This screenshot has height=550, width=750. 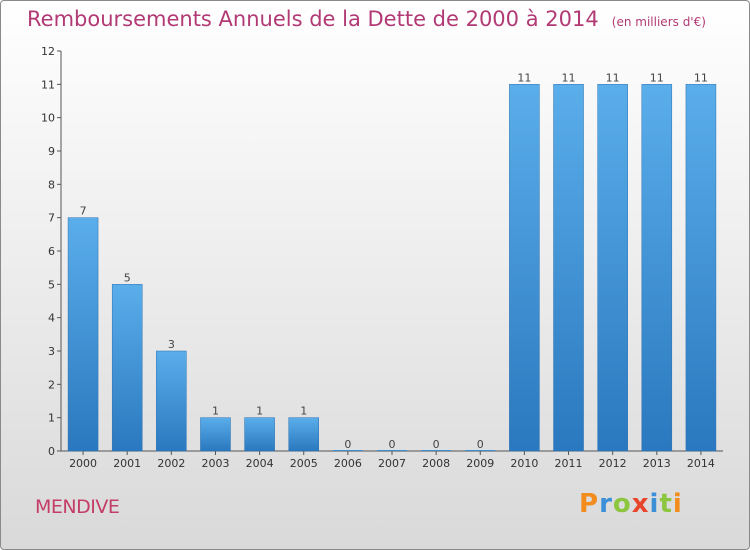 What do you see at coordinates (51, 318) in the screenshot?
I see `y-tick-label: 4` at bounding box center [51, 318].